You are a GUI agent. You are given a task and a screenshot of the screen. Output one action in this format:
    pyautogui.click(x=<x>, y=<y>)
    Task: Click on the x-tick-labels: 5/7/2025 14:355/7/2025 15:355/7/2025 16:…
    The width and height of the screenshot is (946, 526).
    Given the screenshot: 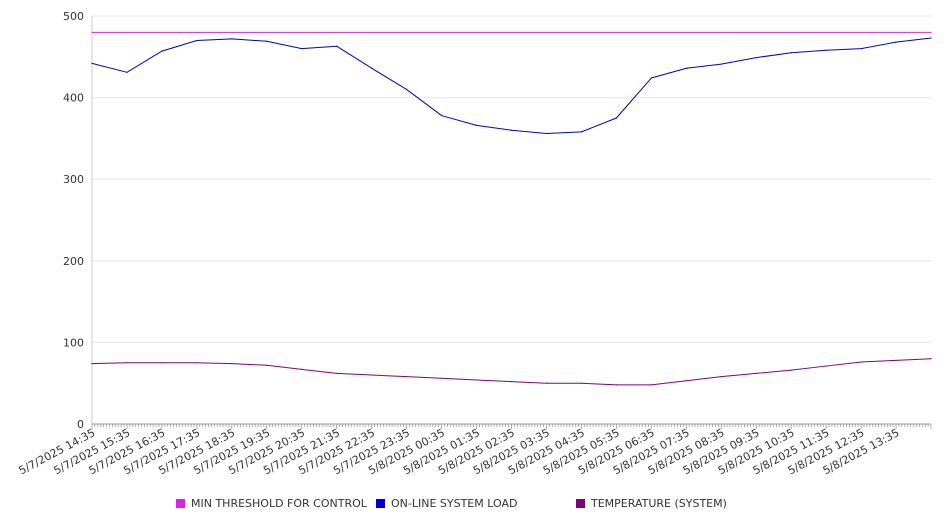 What is the action you would take?
    pyautogui.click(x=459, y=451)
    